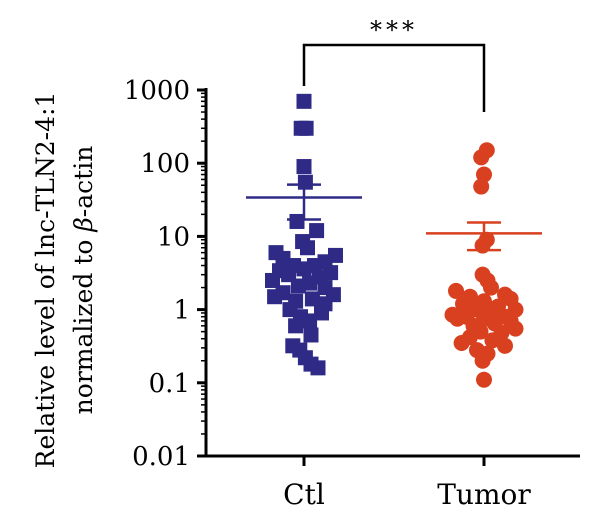 Image resolution: width=600 pixels, height=527 pixels. What do you see at coordinates (181, 311) in the screenshot?
I see `y-tick-label: 1` at bounding box center [181, 311].